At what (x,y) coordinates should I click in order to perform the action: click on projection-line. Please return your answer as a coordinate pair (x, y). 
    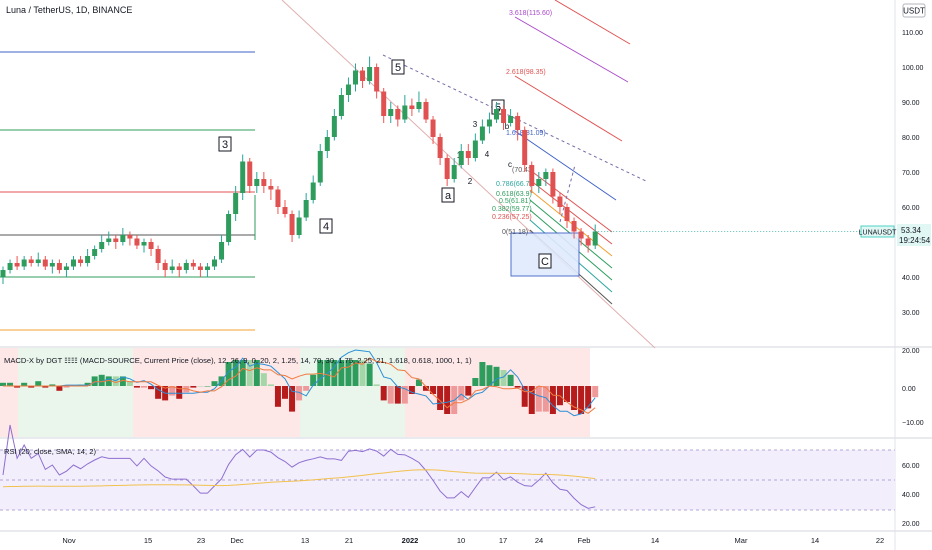
    Looking at the image, I should click on (567, 193).